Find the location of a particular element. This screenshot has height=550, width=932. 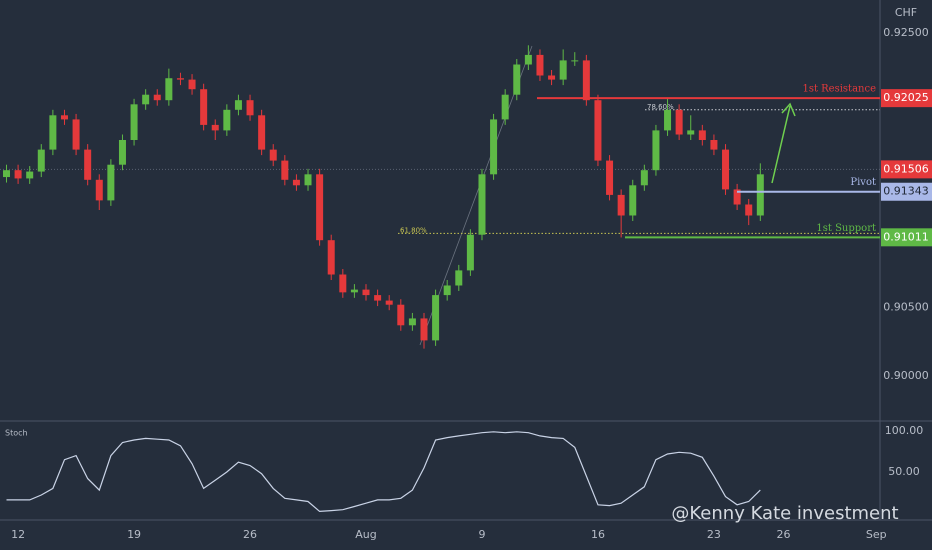

y-tick-label: 0.90000 is located at coordinates (906, 375).